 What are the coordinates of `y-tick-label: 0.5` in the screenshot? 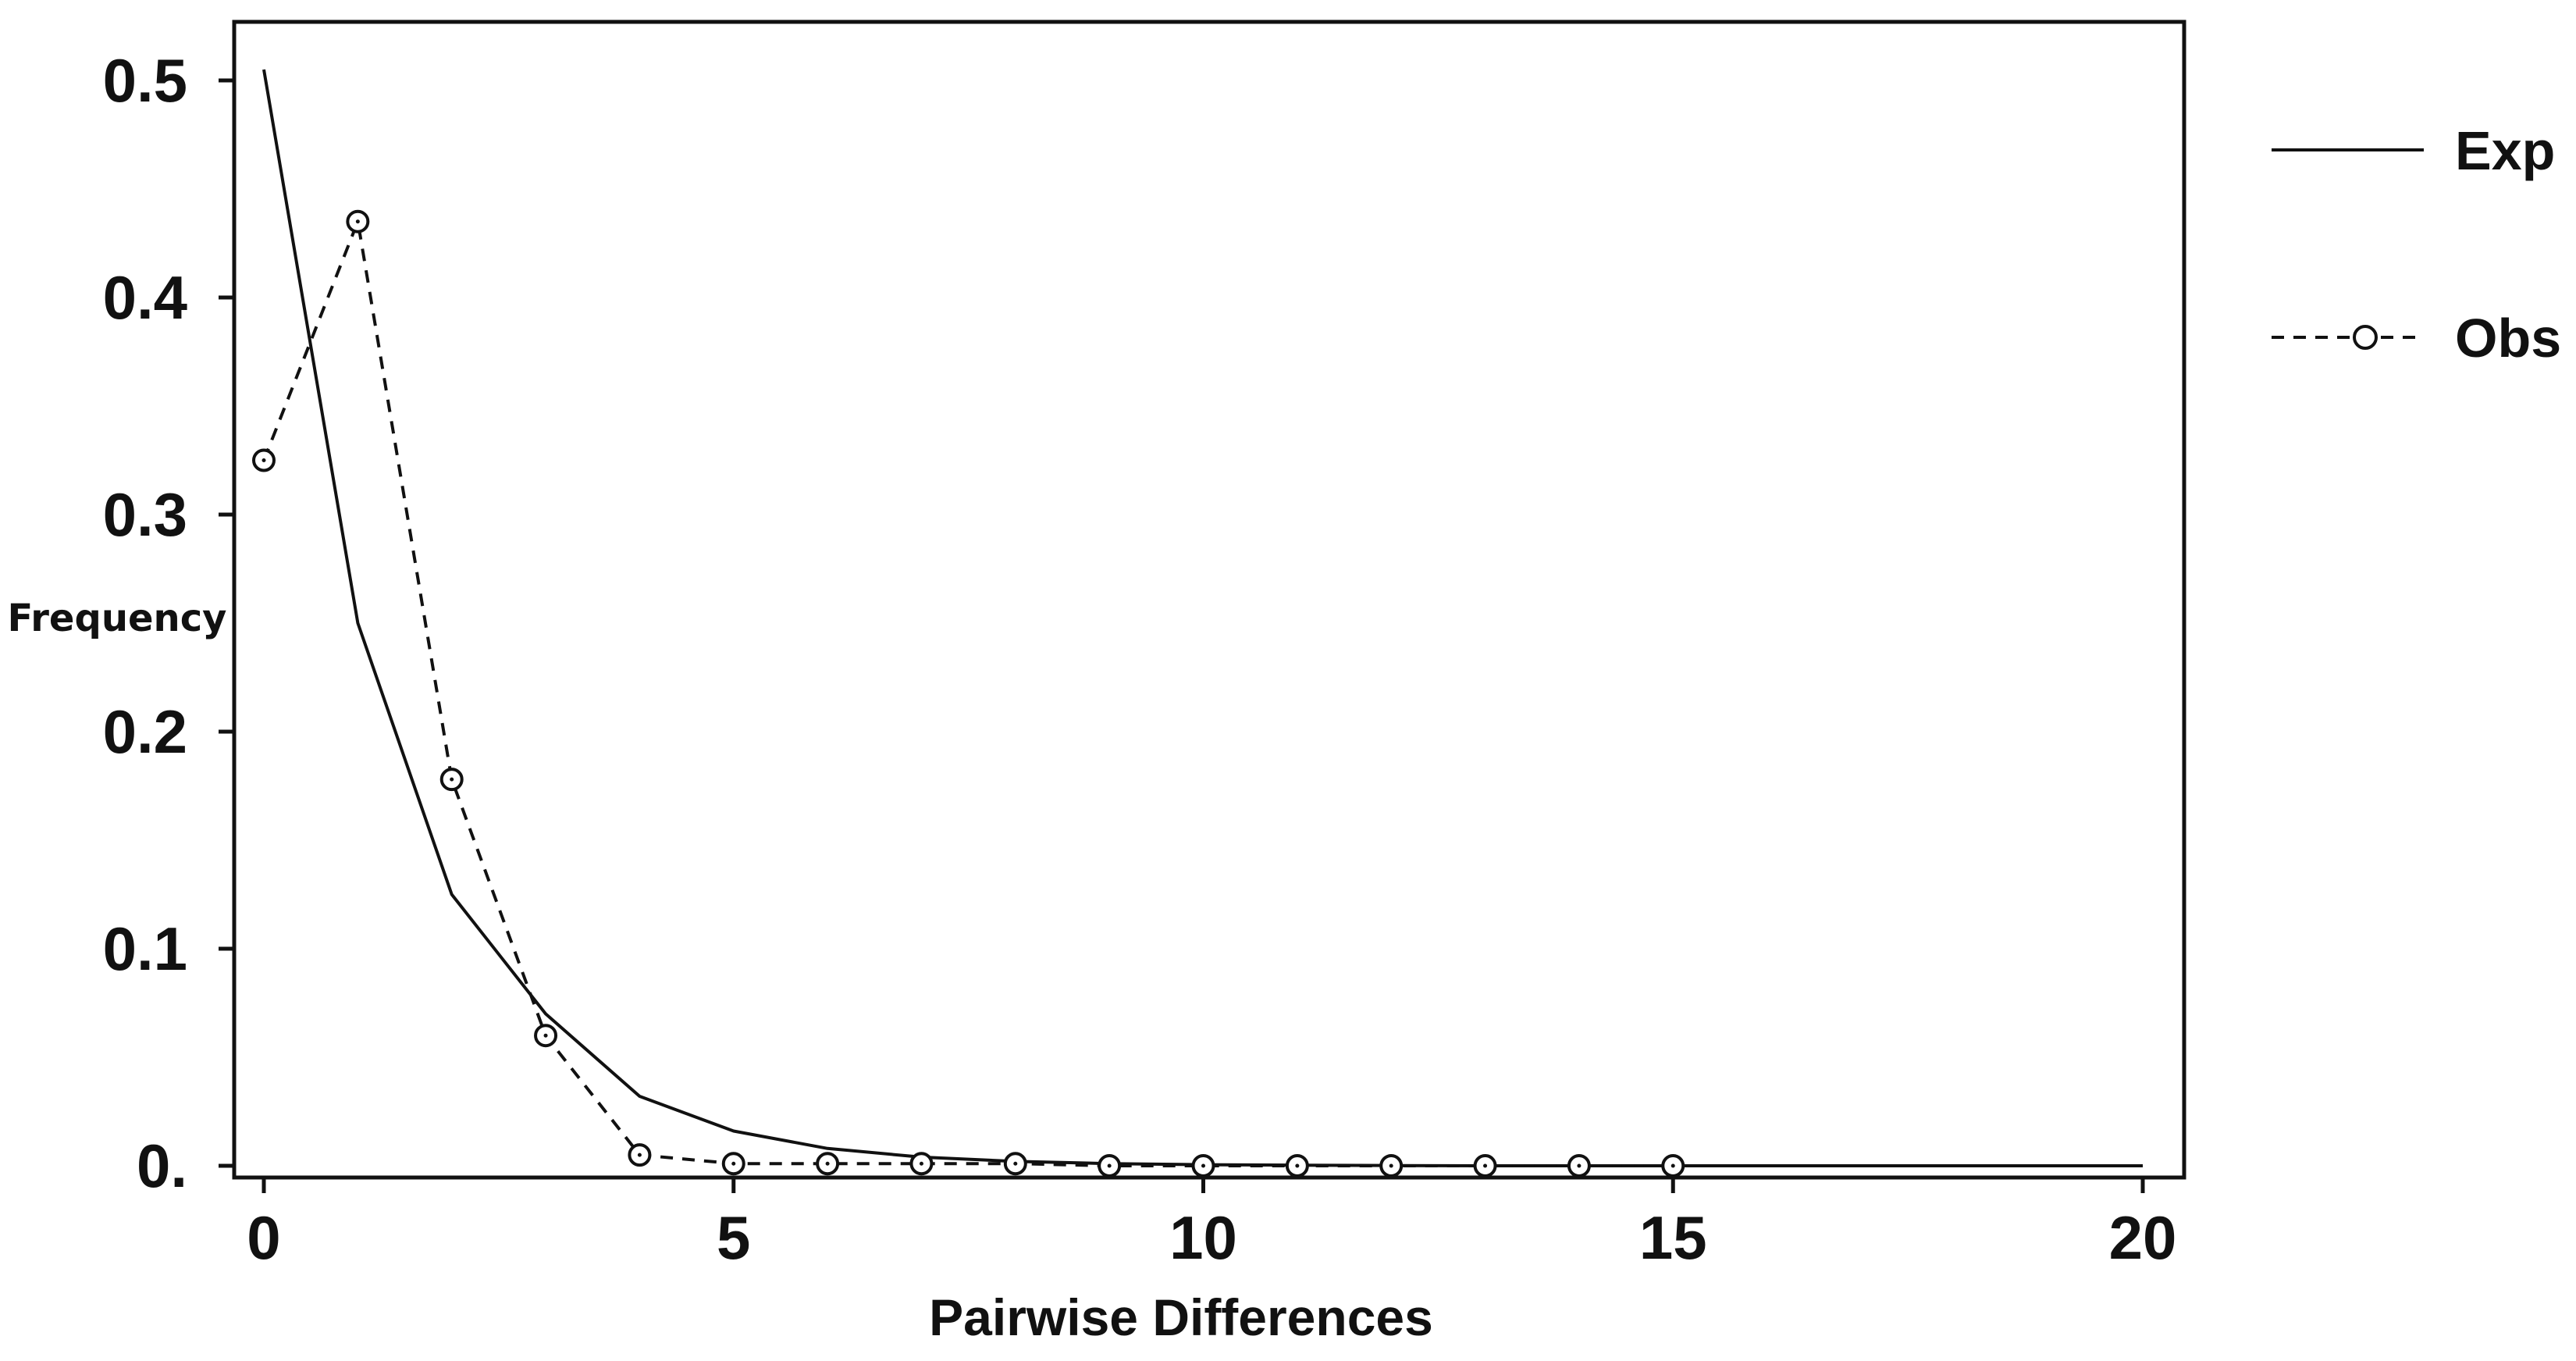 It's located at (145, 80).